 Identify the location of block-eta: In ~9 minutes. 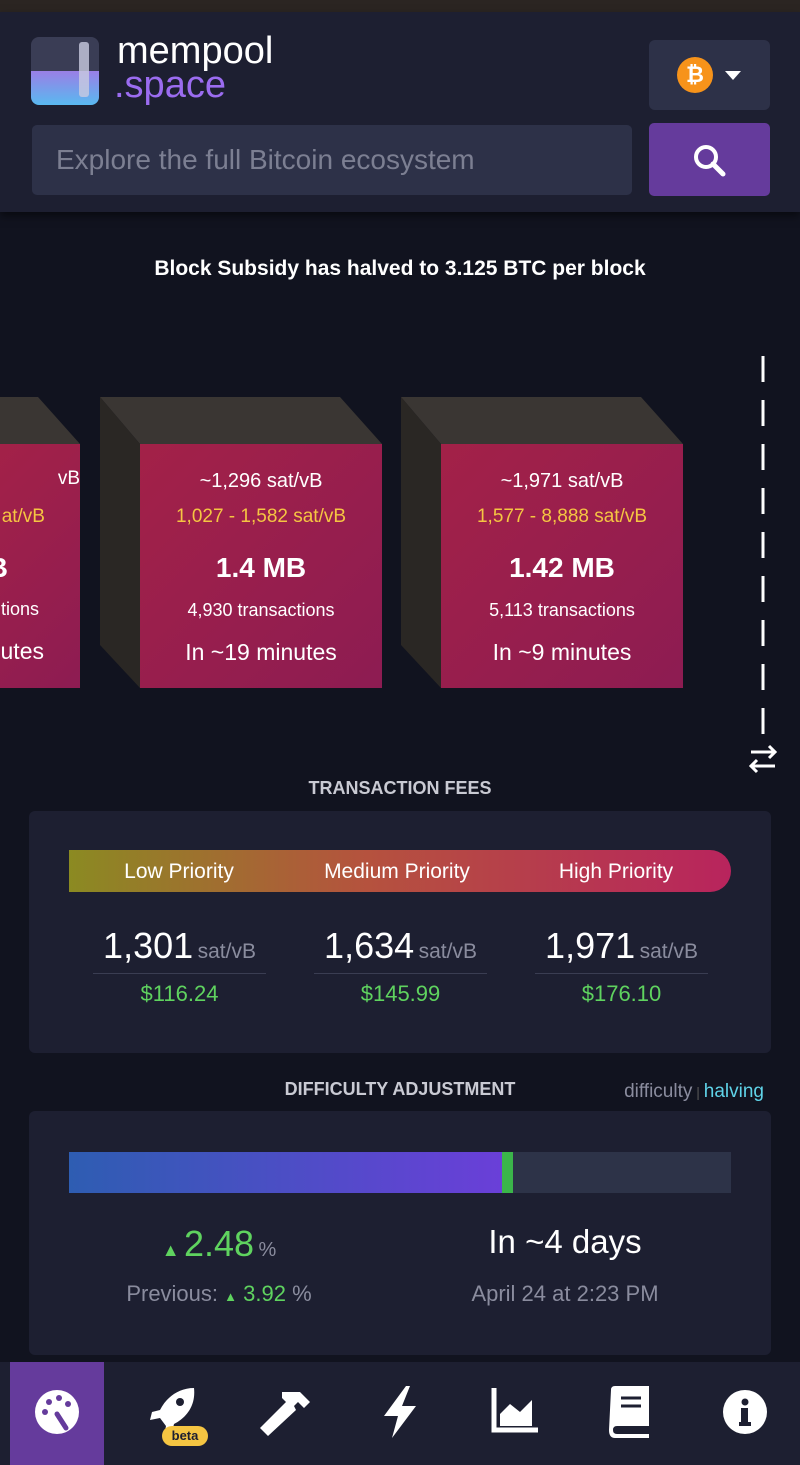
(562, 652).